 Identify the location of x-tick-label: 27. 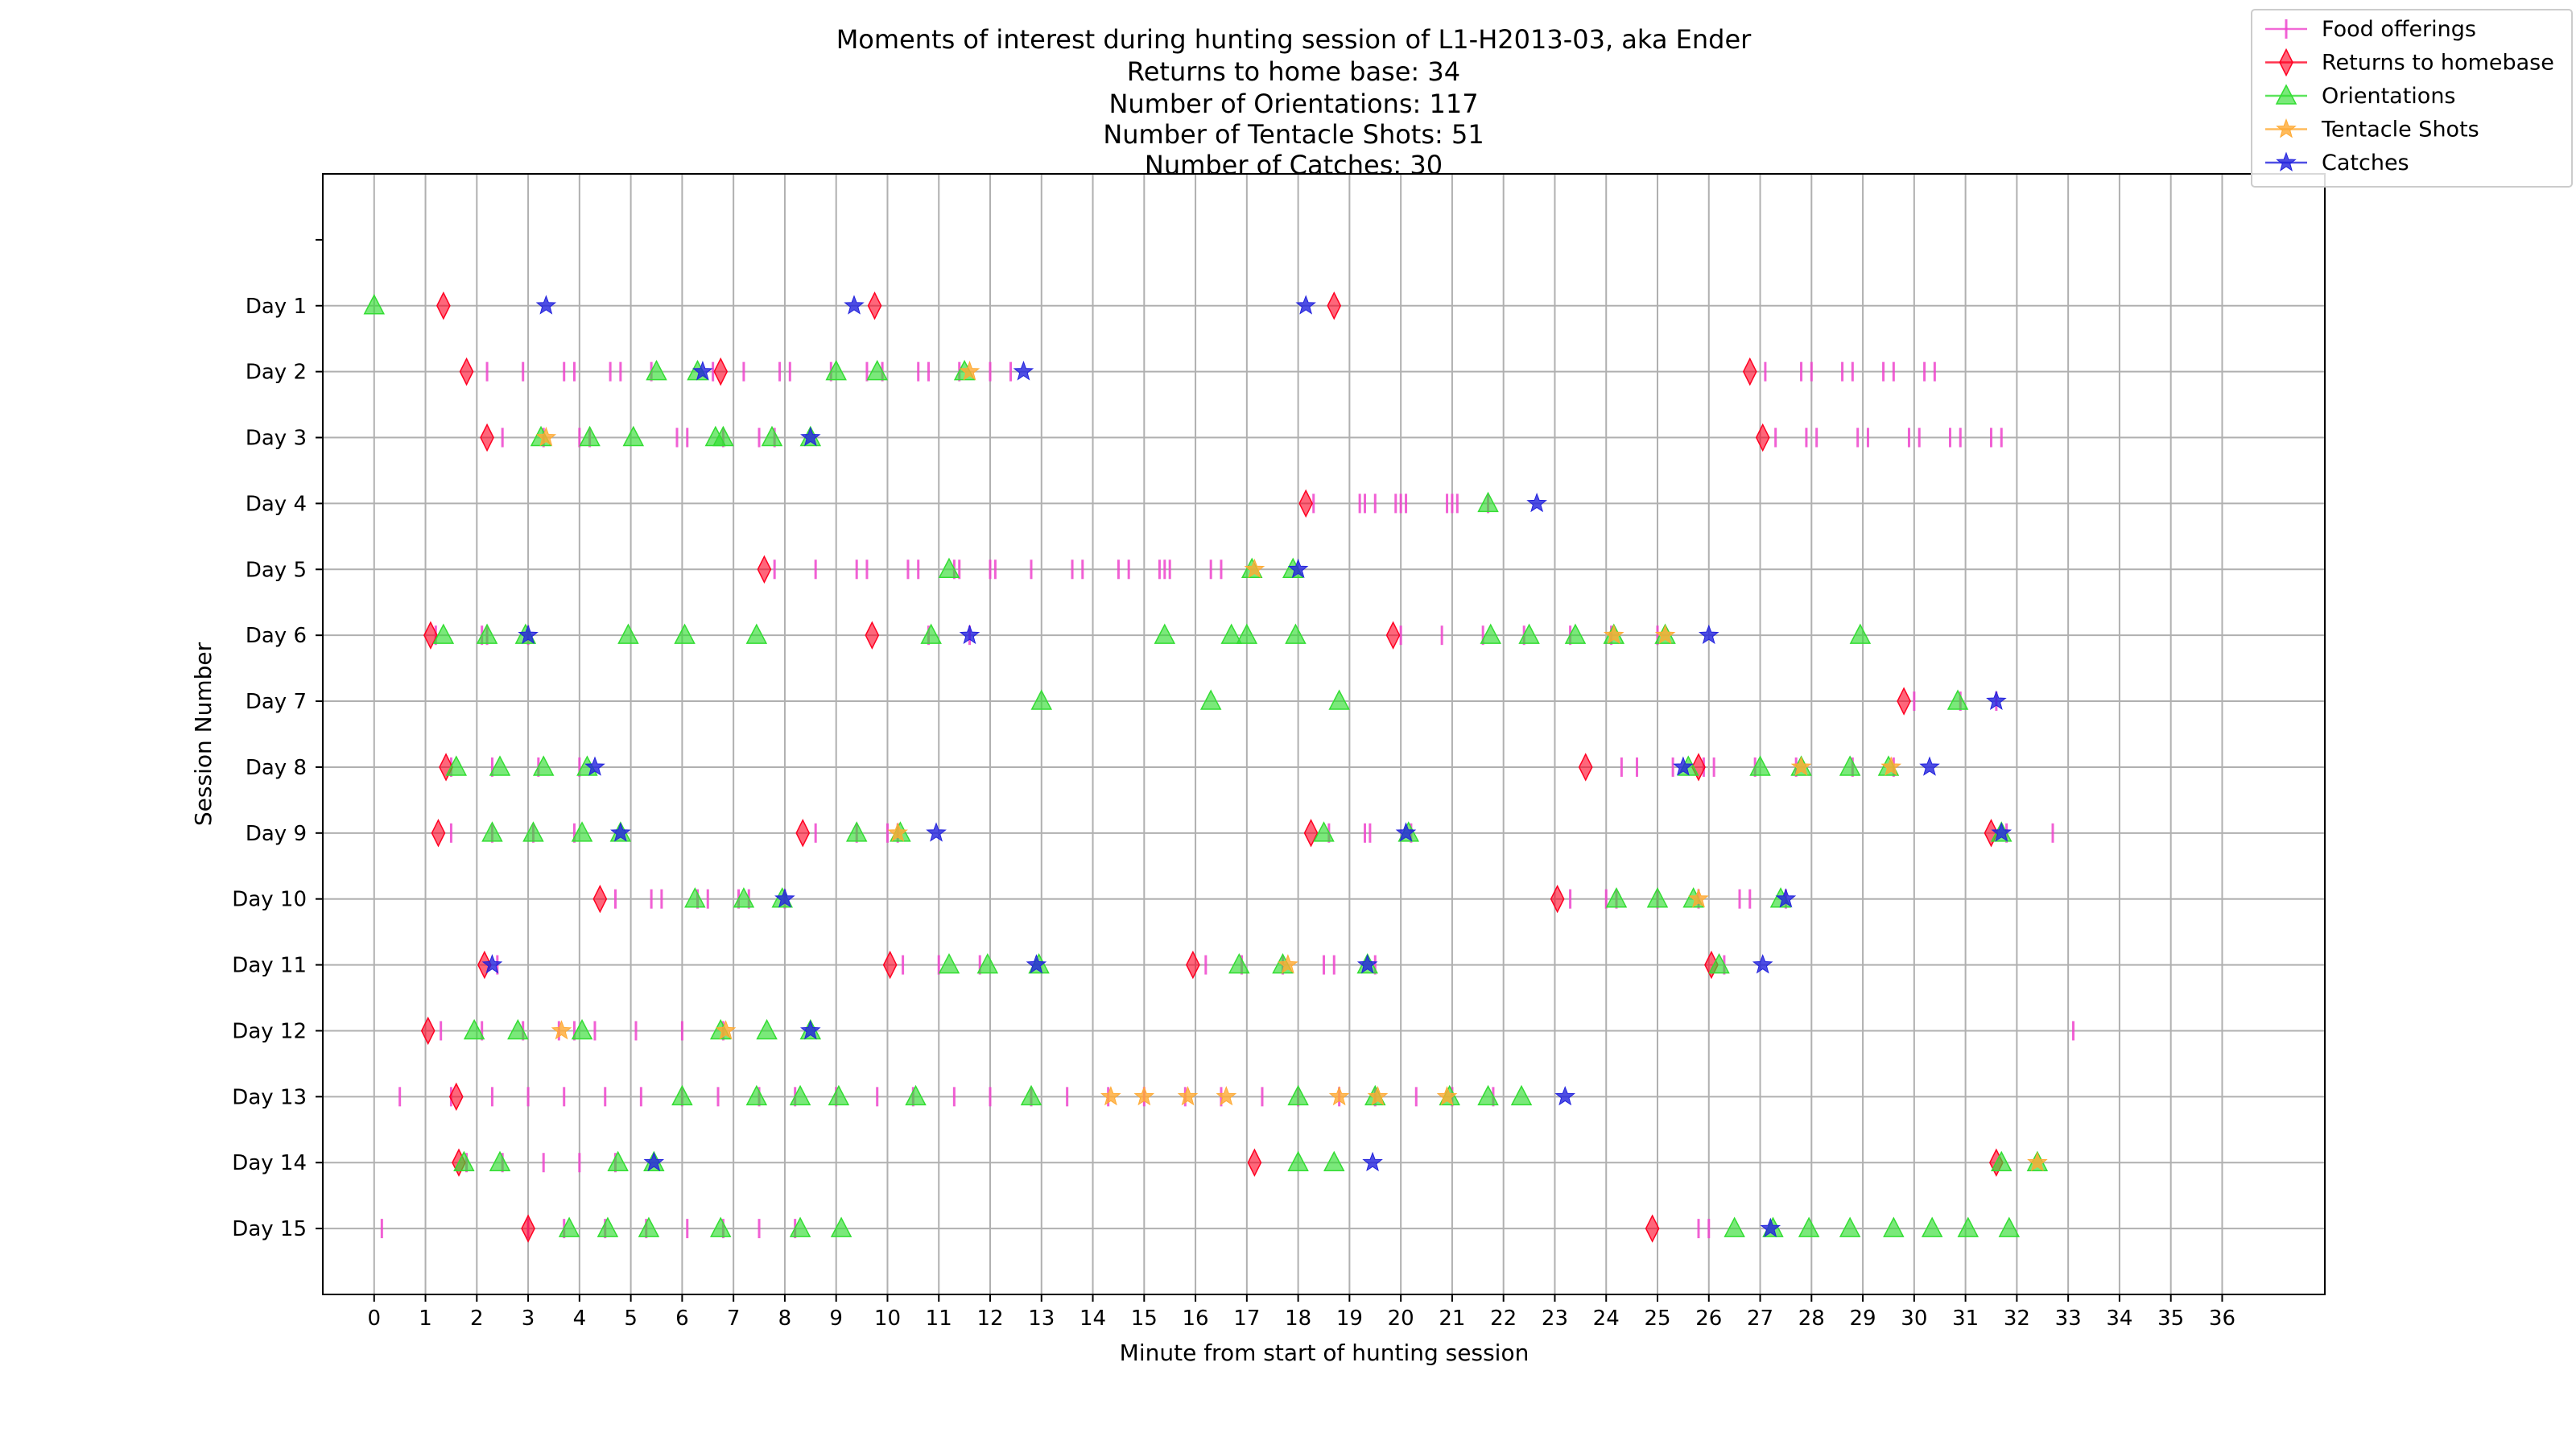
(1760, 1319).